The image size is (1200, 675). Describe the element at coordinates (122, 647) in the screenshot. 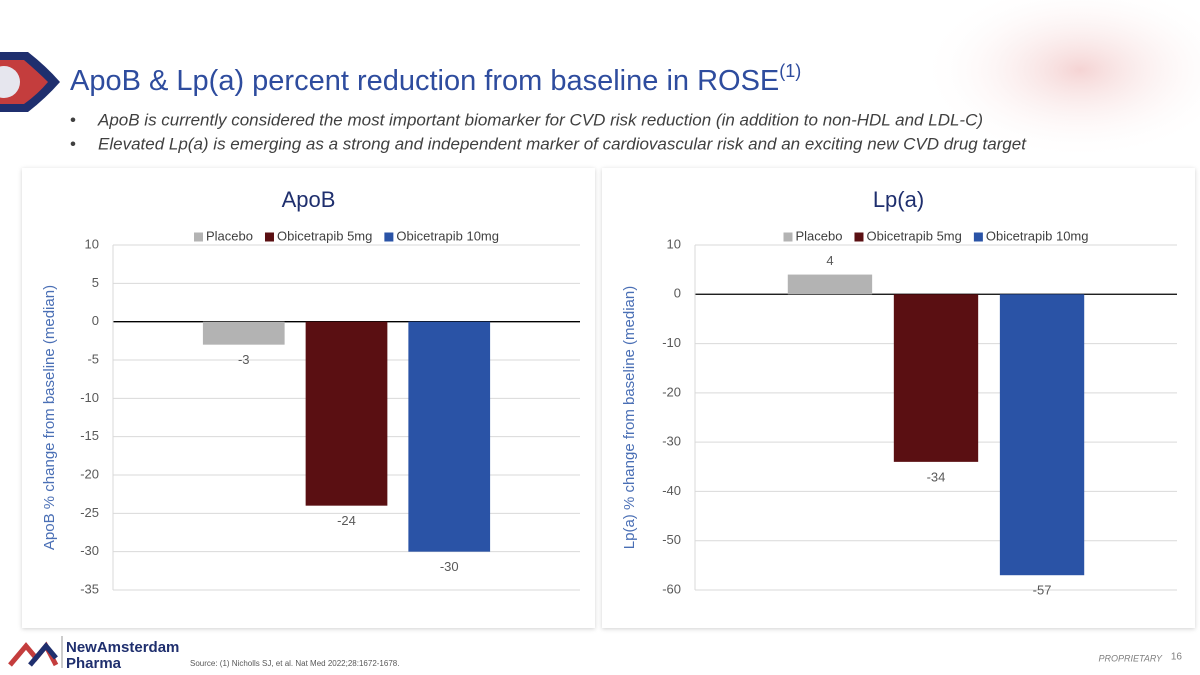

I see `logo-text: NewAmsterdam` at that location.